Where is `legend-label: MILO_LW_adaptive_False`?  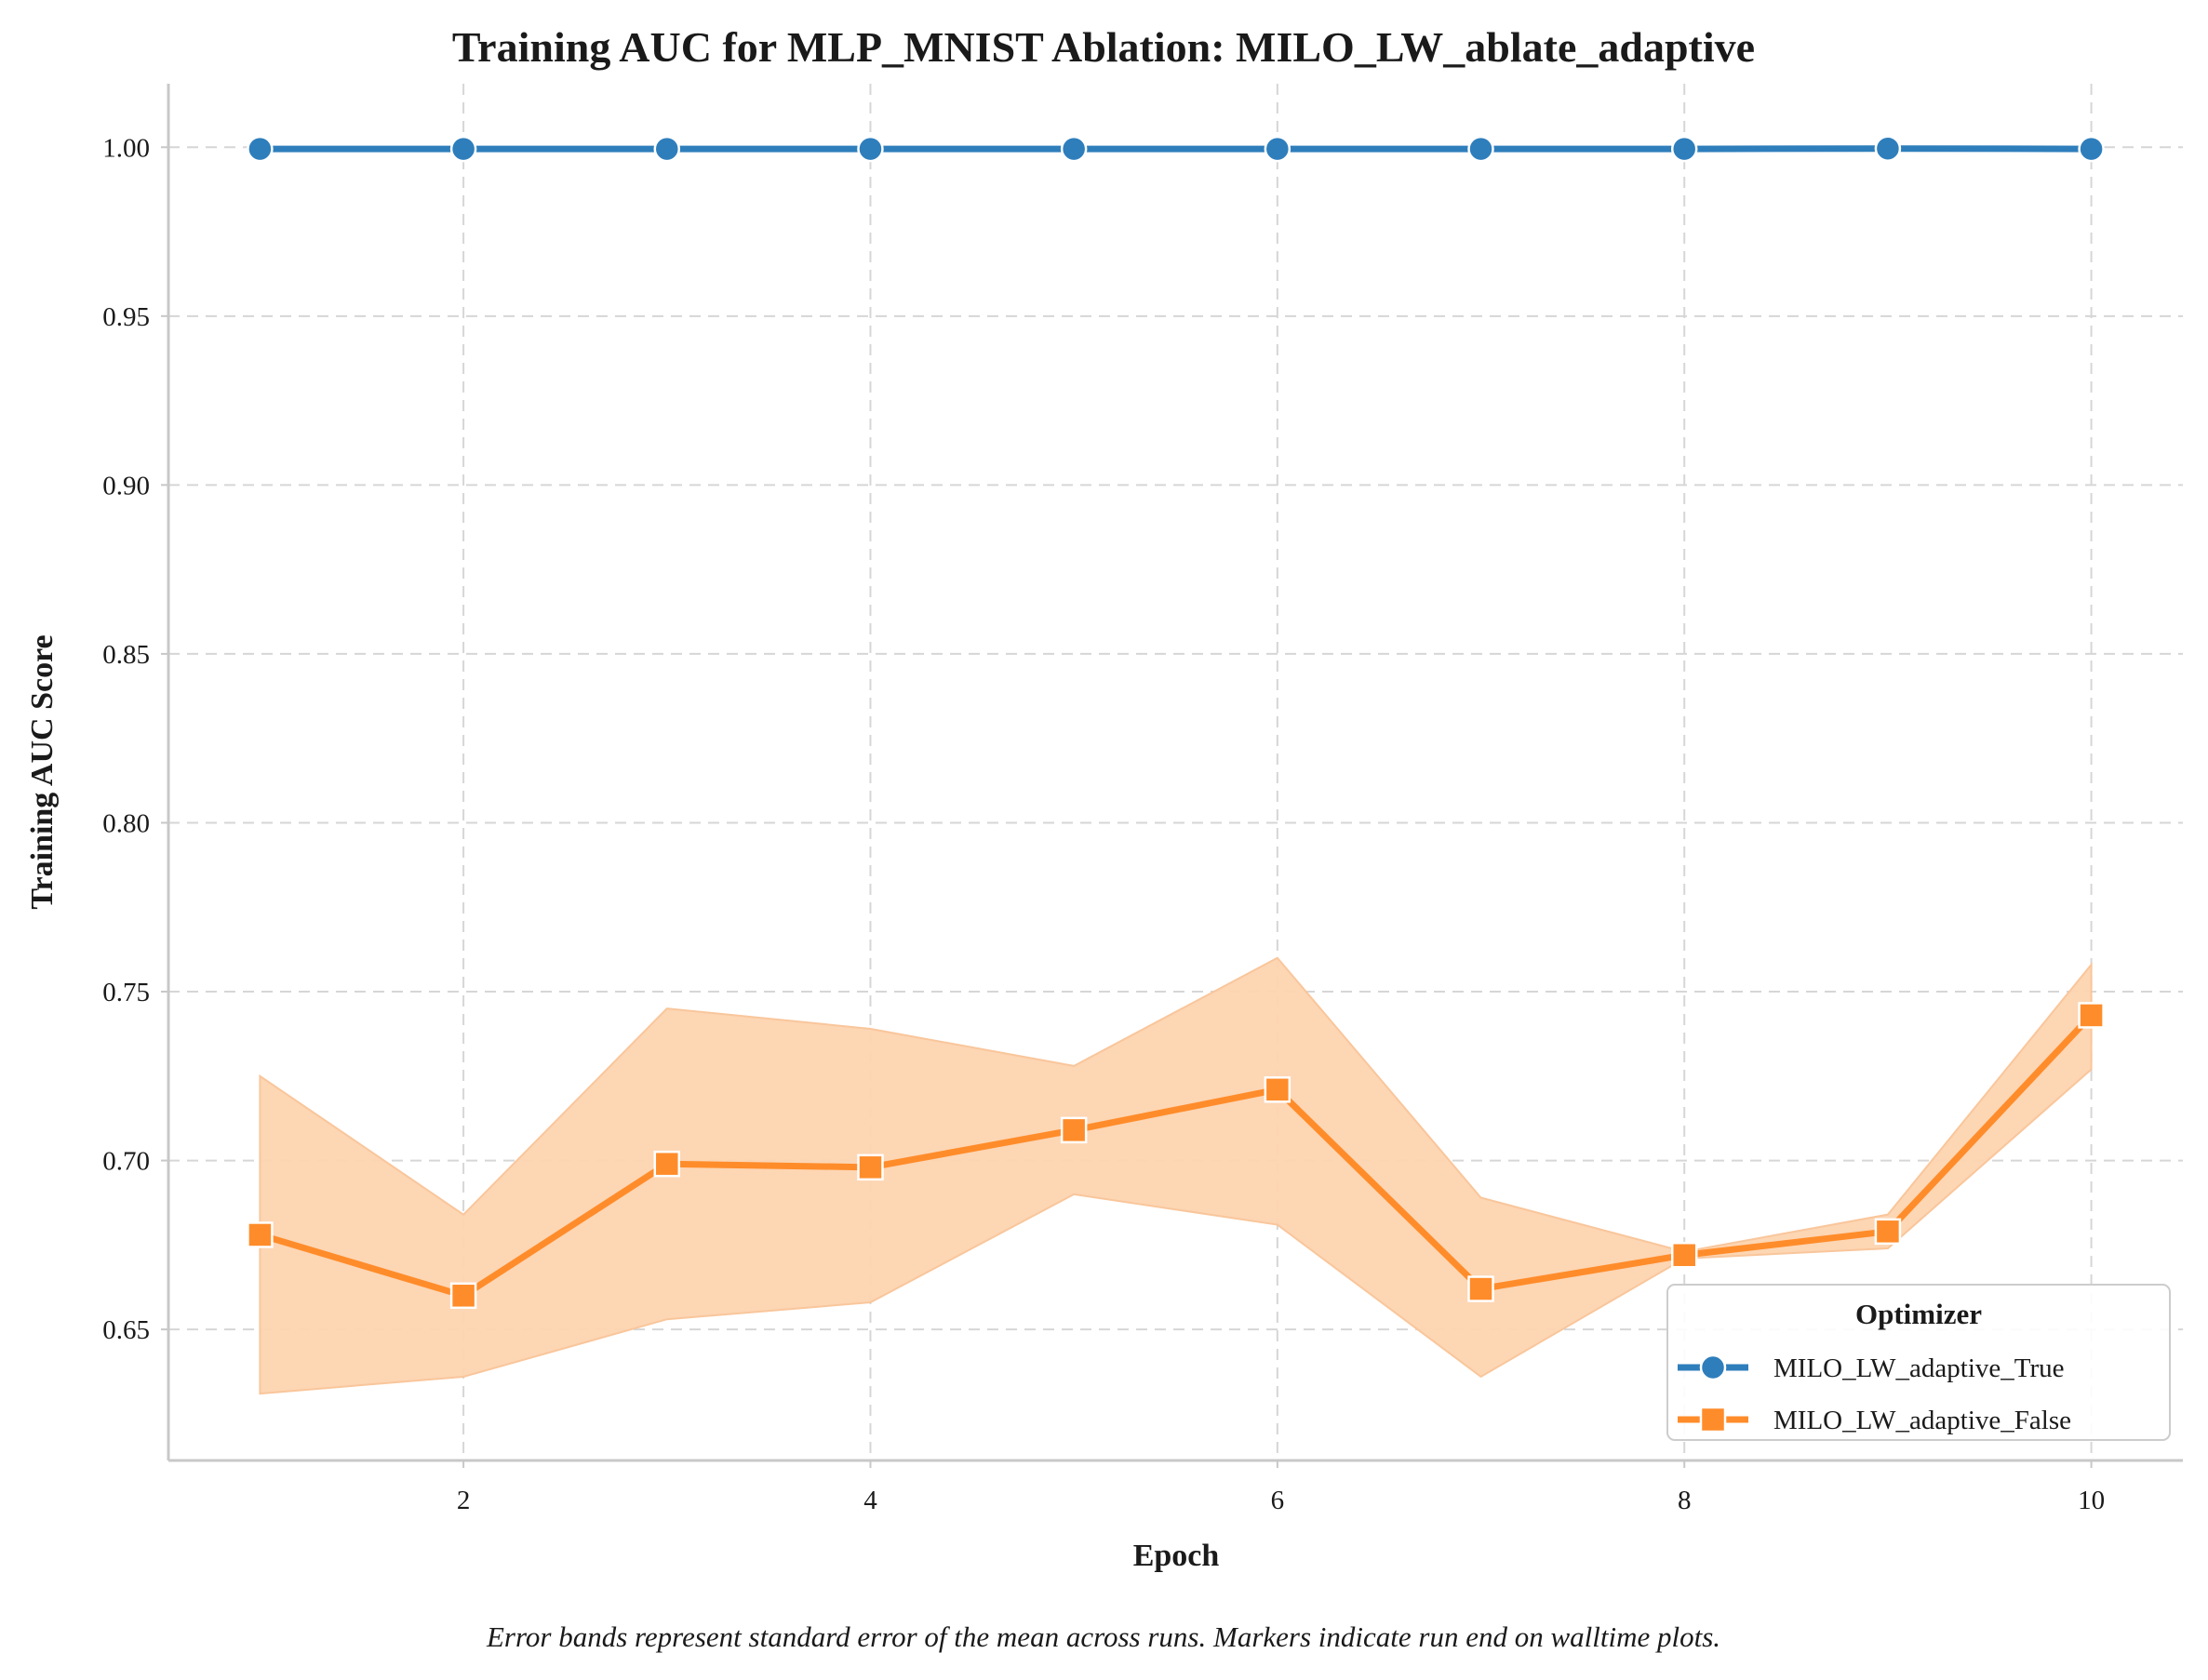
legend-label: MILO_LW_adaptive_False is located at coordinates (1922, 1420).